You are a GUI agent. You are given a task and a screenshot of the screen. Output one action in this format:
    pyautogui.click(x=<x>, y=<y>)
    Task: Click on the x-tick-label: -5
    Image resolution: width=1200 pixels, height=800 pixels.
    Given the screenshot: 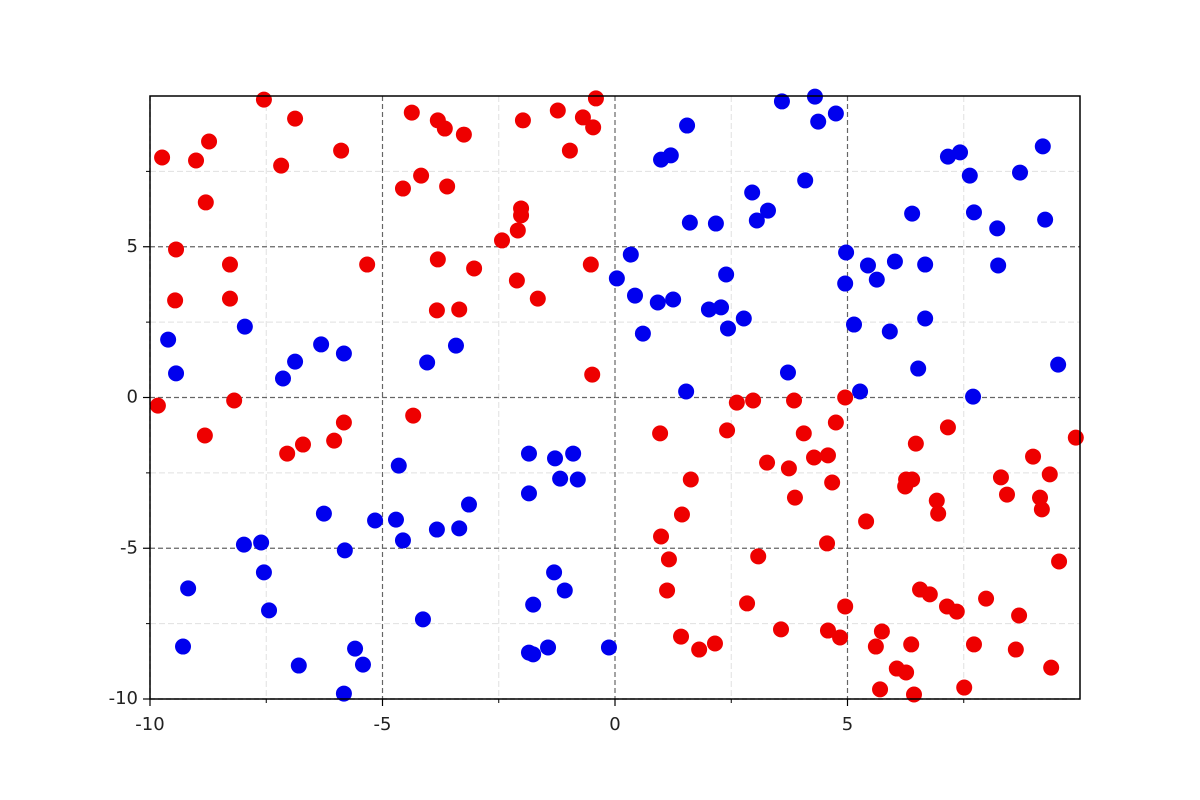 What is the action you would take?
    pyautogui.click(x=383, y=724)
    